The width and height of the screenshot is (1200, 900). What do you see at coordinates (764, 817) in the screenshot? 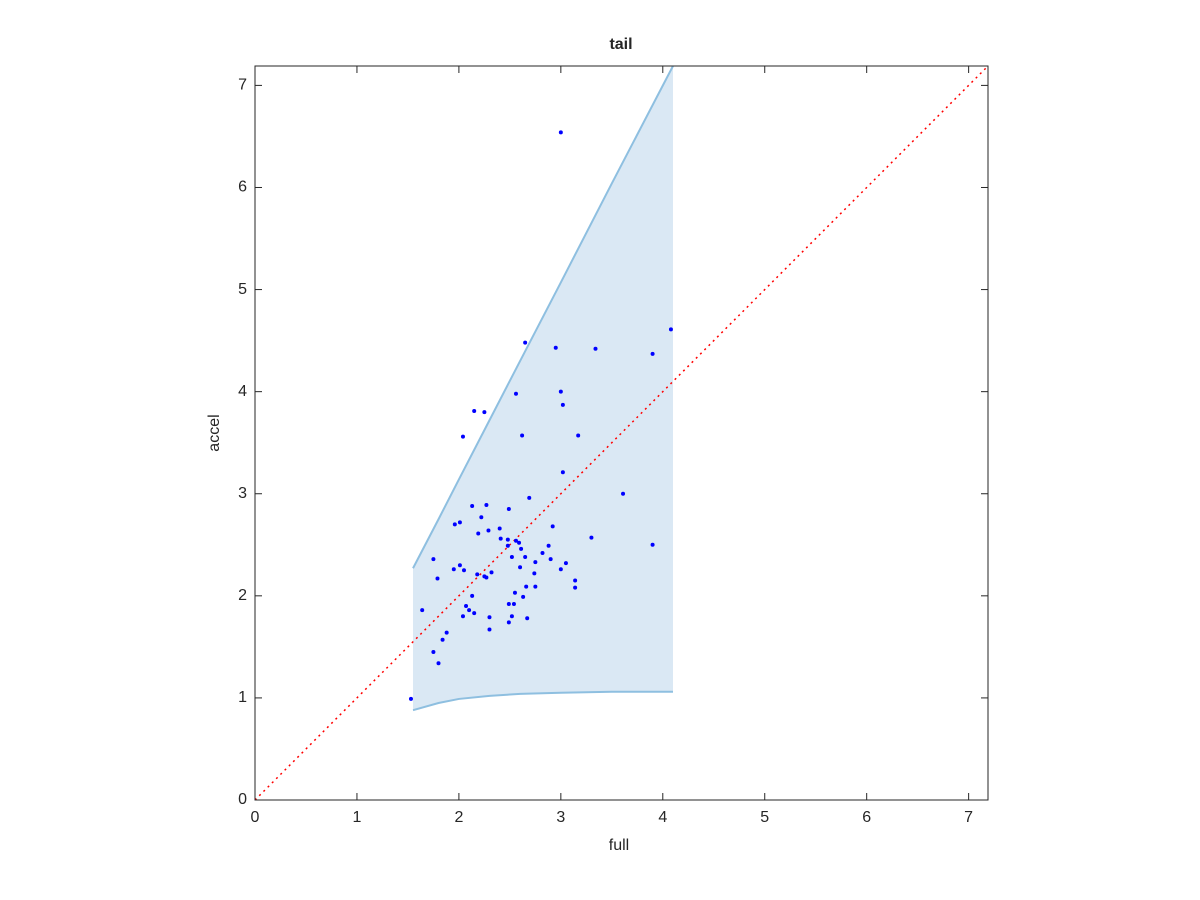
I see `x-tick-label: 5` at bounding box center [764, 817].